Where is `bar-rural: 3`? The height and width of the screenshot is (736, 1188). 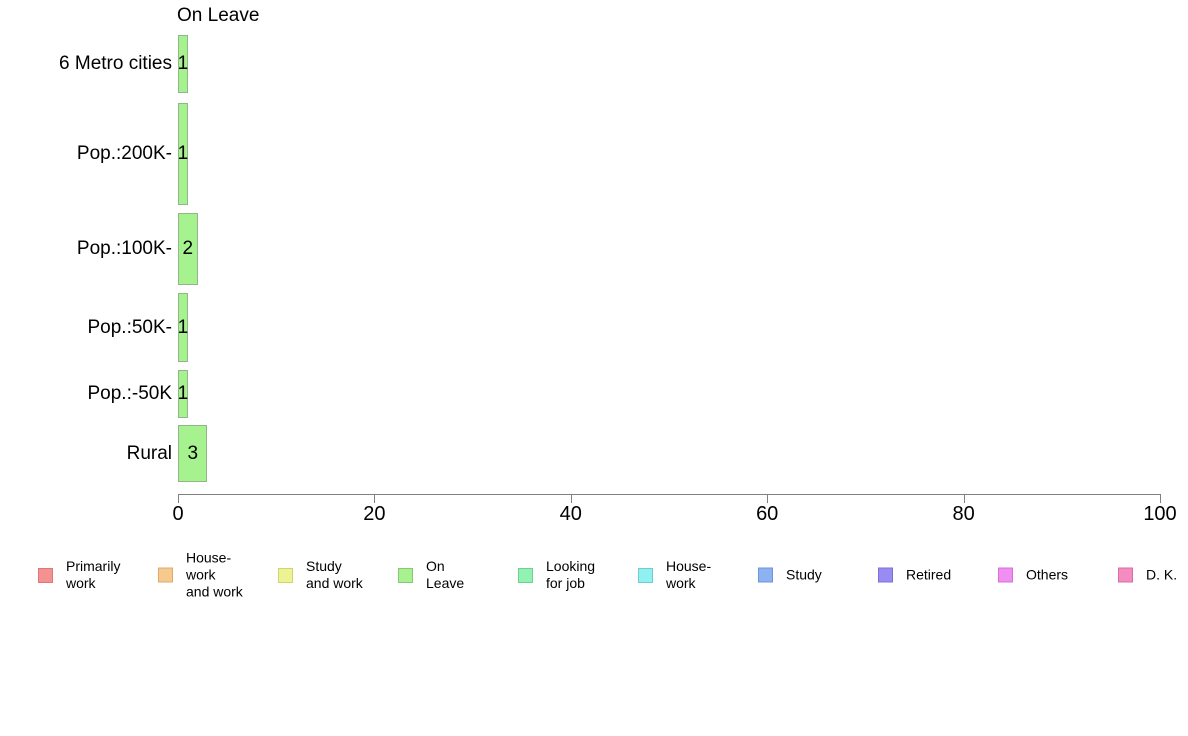 bar-rural: 3 is located at coordinates (193, 453).